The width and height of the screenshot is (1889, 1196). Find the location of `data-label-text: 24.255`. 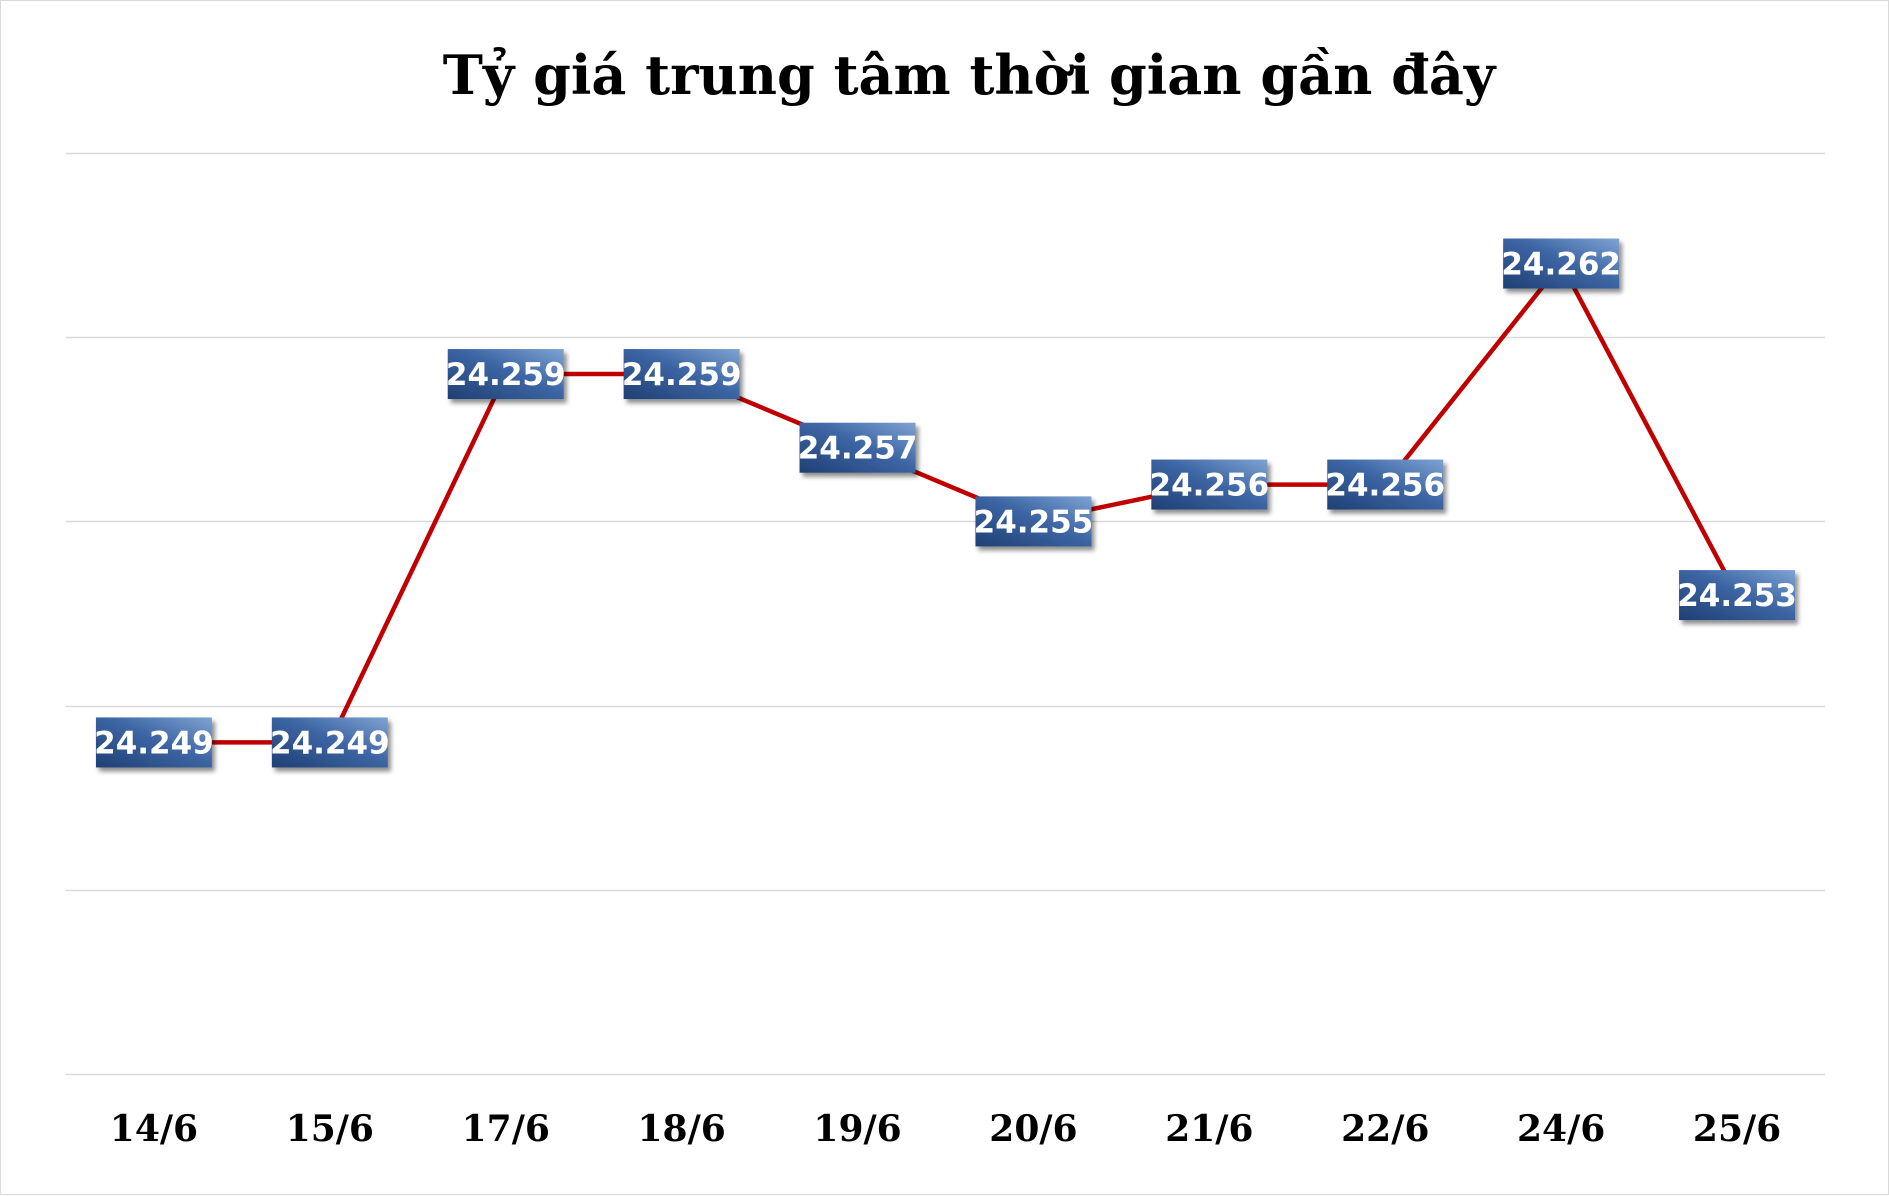

data-label-text: 24.255 is located at coordinates (1034, 522).